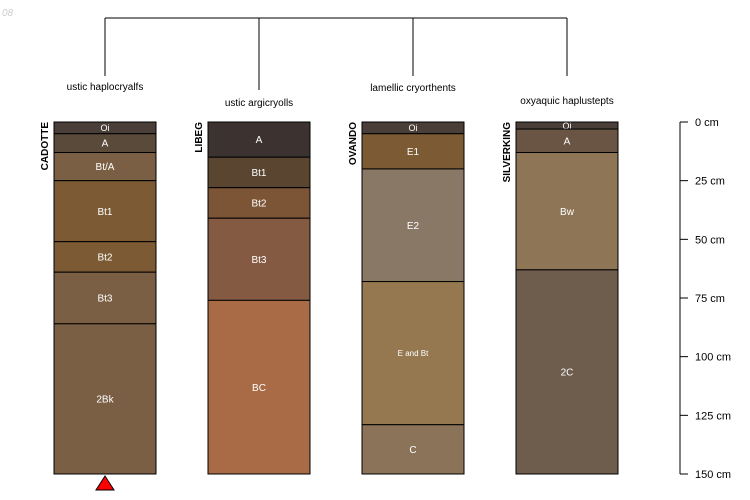 Image resolution: width=750 pixels, height=500 pixels. Describe the element at coordinates (259, 103) in the screenshot. I see `classification-label: ustic argicryolls` at that location.